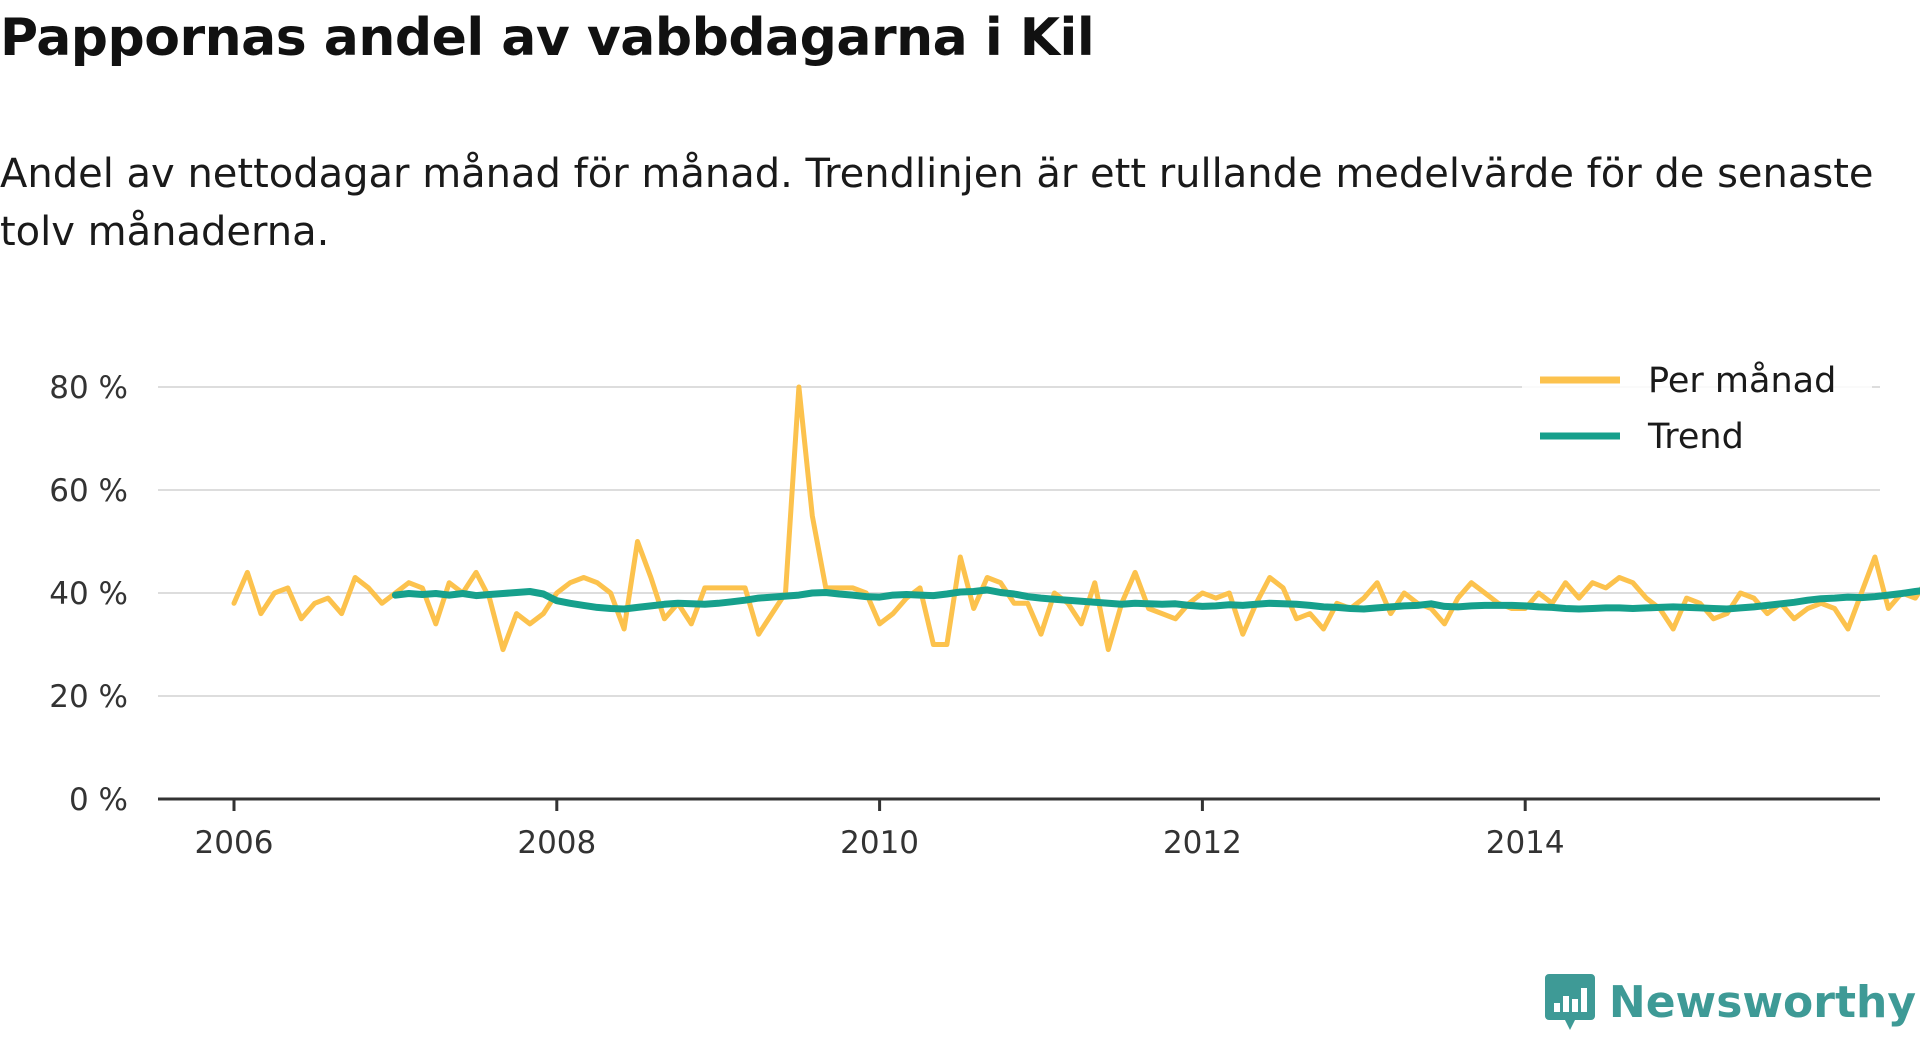 This screenshot has width=1920, height=1040. What do you see at coordinates (1695, 437) in the screenshot?
I see `legend-label-trend: Trend` at bounding box center [1695, 437].